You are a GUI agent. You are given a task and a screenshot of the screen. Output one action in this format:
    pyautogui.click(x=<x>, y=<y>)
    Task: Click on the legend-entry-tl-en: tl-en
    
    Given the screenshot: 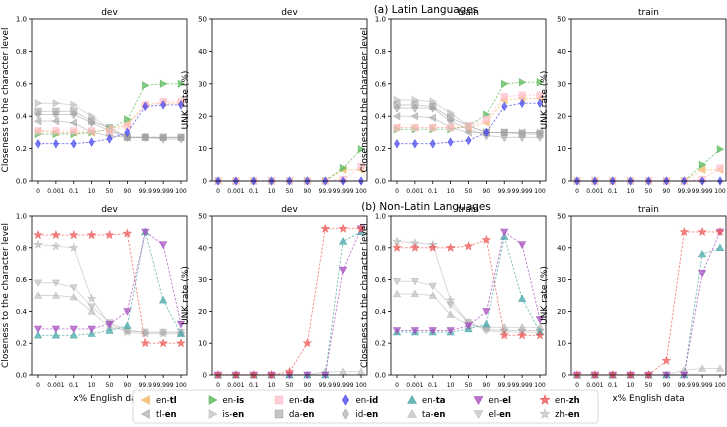 What is the action you would take?
    pyautogui.click(x=158, y=414)
    